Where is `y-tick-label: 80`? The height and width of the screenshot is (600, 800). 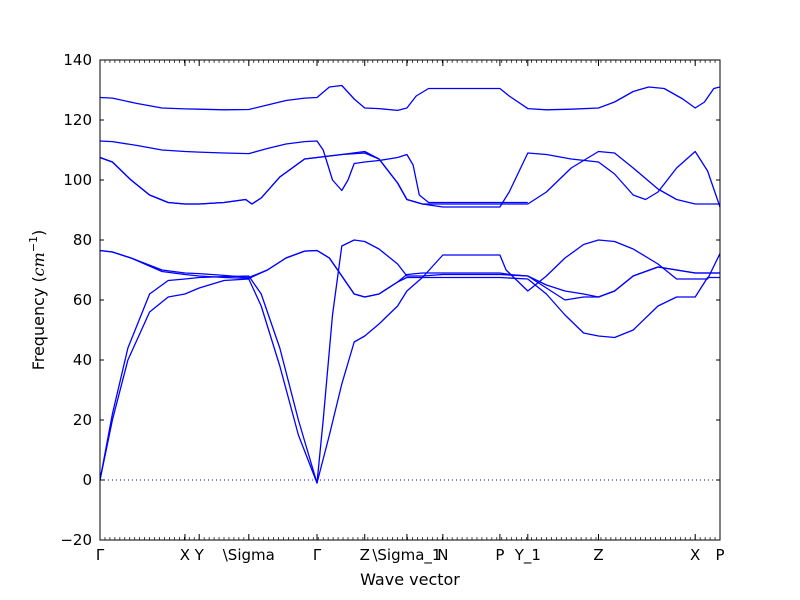
y-tick-label: 80 is located at coordinates (82, 240).